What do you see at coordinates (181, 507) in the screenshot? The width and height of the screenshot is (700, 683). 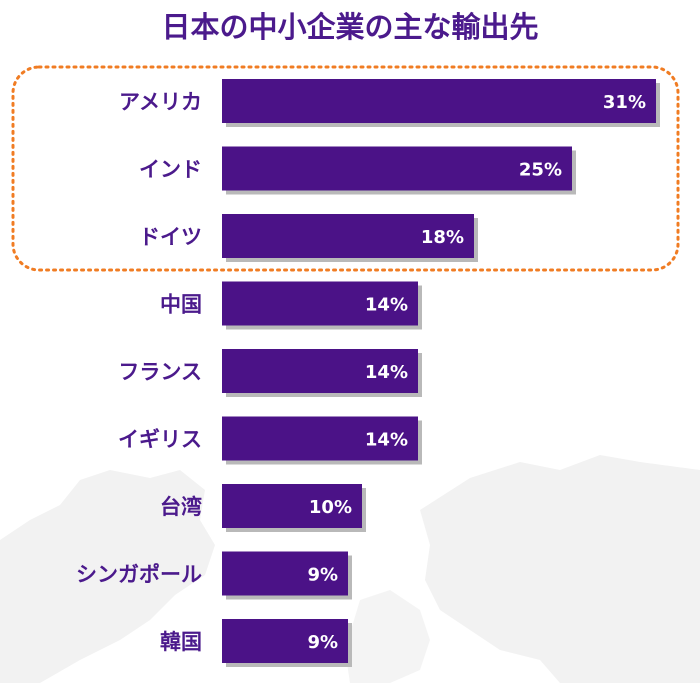 I see `category-label: 台湾` at bounding box center [181, 507].